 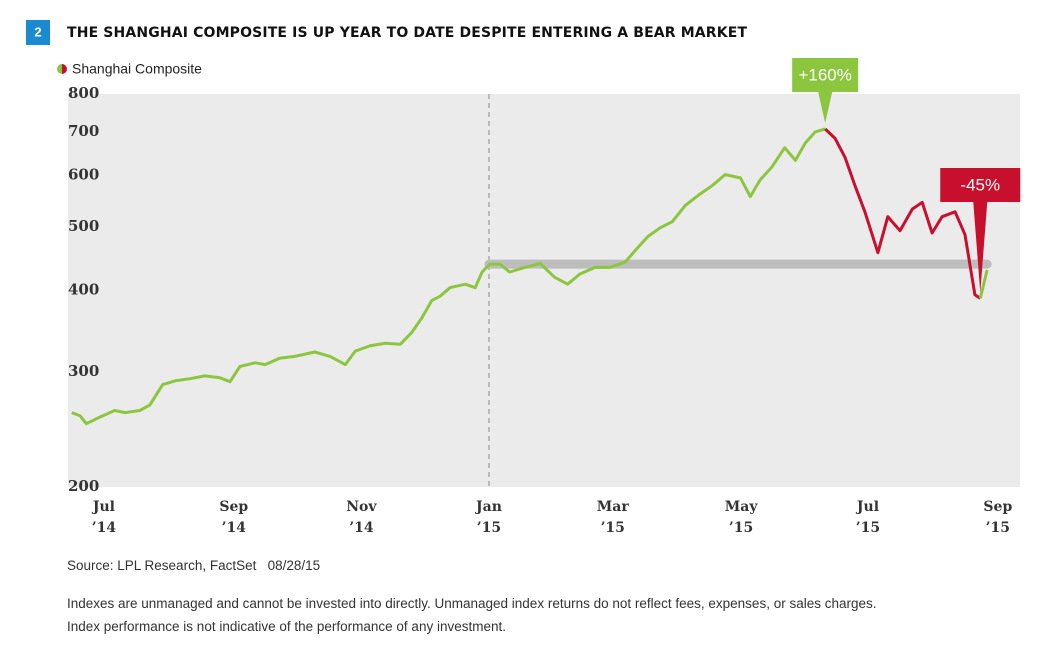 I want to click on legend-label: Shanghai Composite, so click(x=137, y=69).